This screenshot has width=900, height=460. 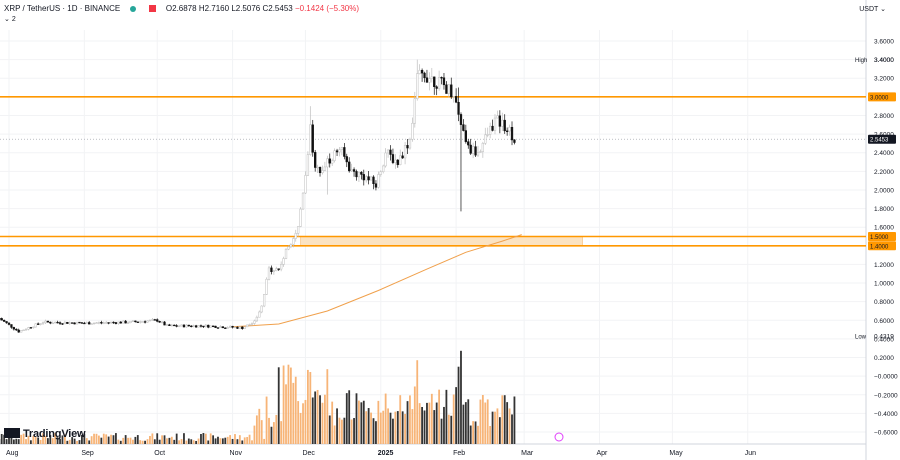 What do you see at coordinates (13, 19) in the screenshot?
I see `indicator-count: 2` at bounding box center [13, 19].